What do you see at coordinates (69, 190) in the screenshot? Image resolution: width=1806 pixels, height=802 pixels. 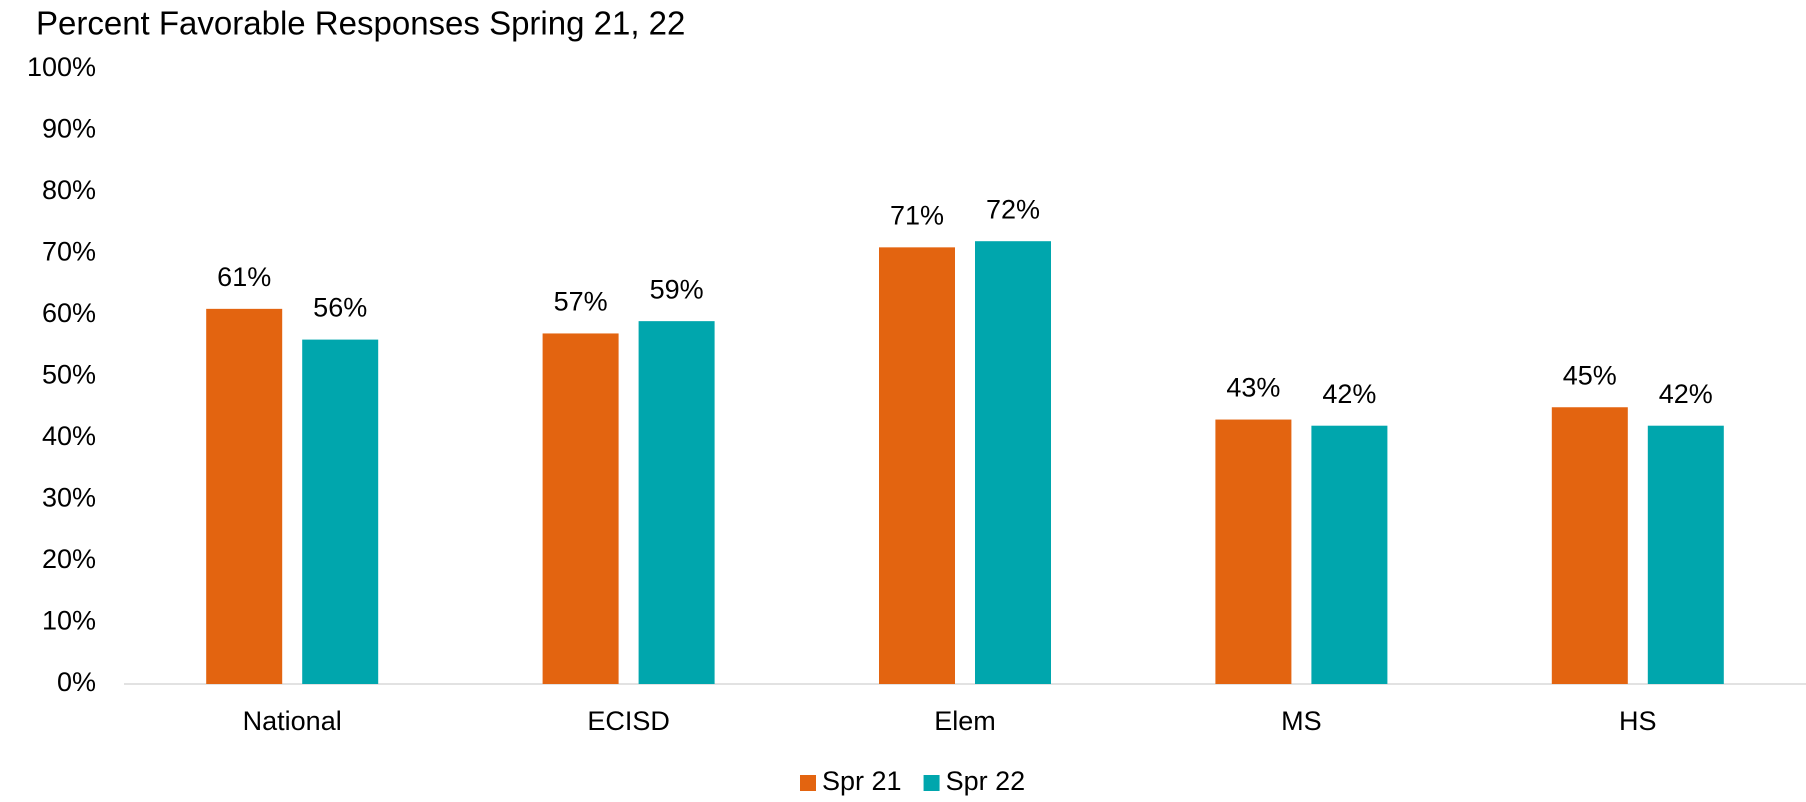 I see `y-tick-label: 80%` at bounding box center [69, 190].